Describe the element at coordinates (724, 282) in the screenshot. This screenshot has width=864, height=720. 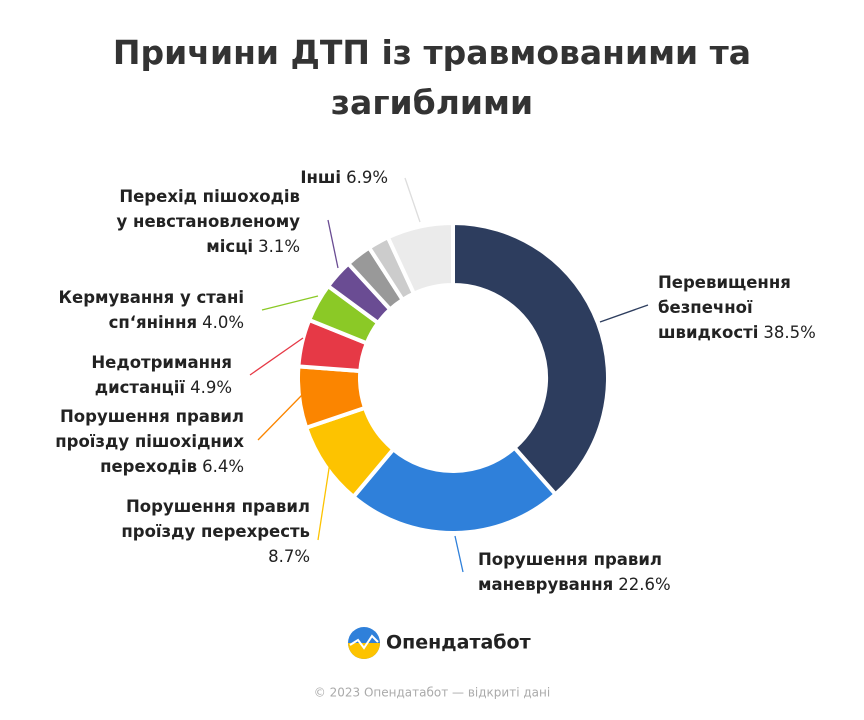
I see `label-line: Перевищення` at that location.